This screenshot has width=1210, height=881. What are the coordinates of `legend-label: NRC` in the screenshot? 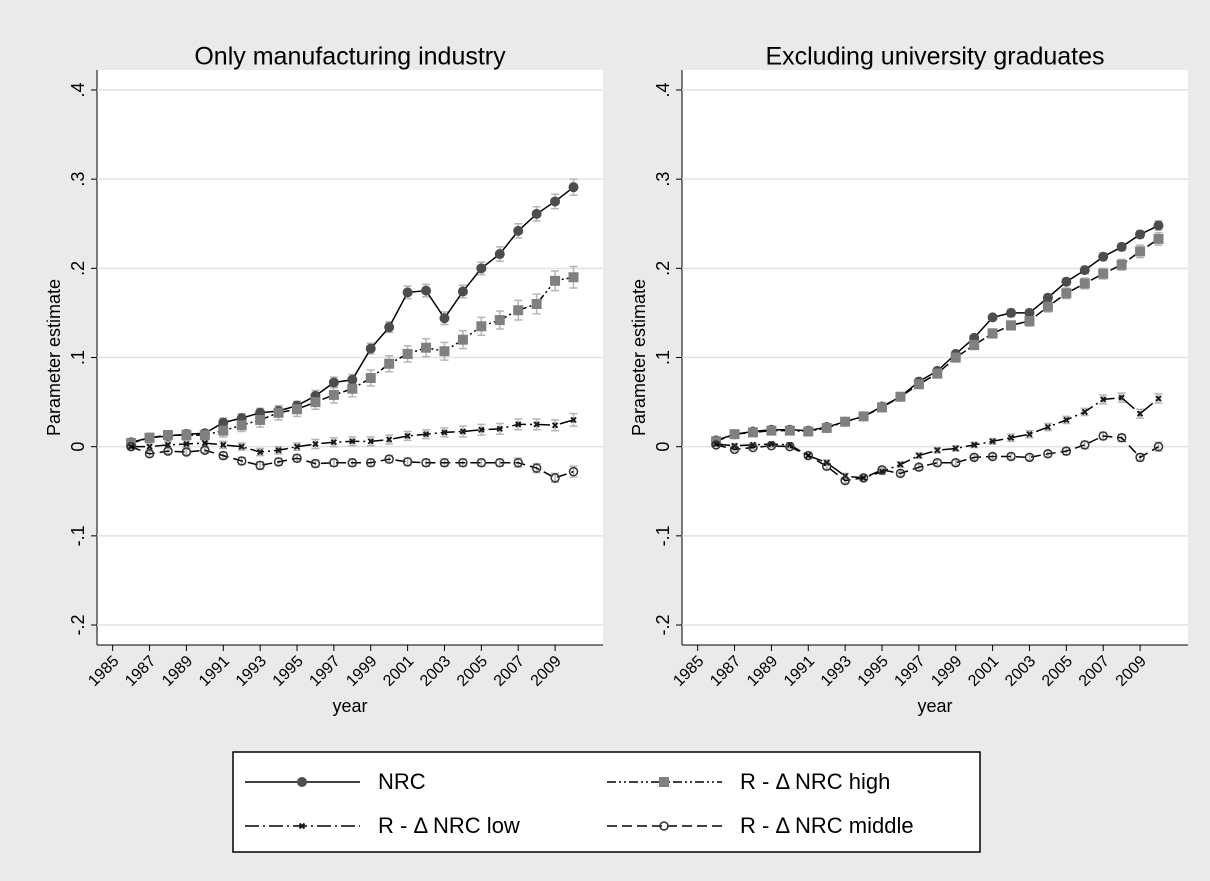 It's located at (402, 781).